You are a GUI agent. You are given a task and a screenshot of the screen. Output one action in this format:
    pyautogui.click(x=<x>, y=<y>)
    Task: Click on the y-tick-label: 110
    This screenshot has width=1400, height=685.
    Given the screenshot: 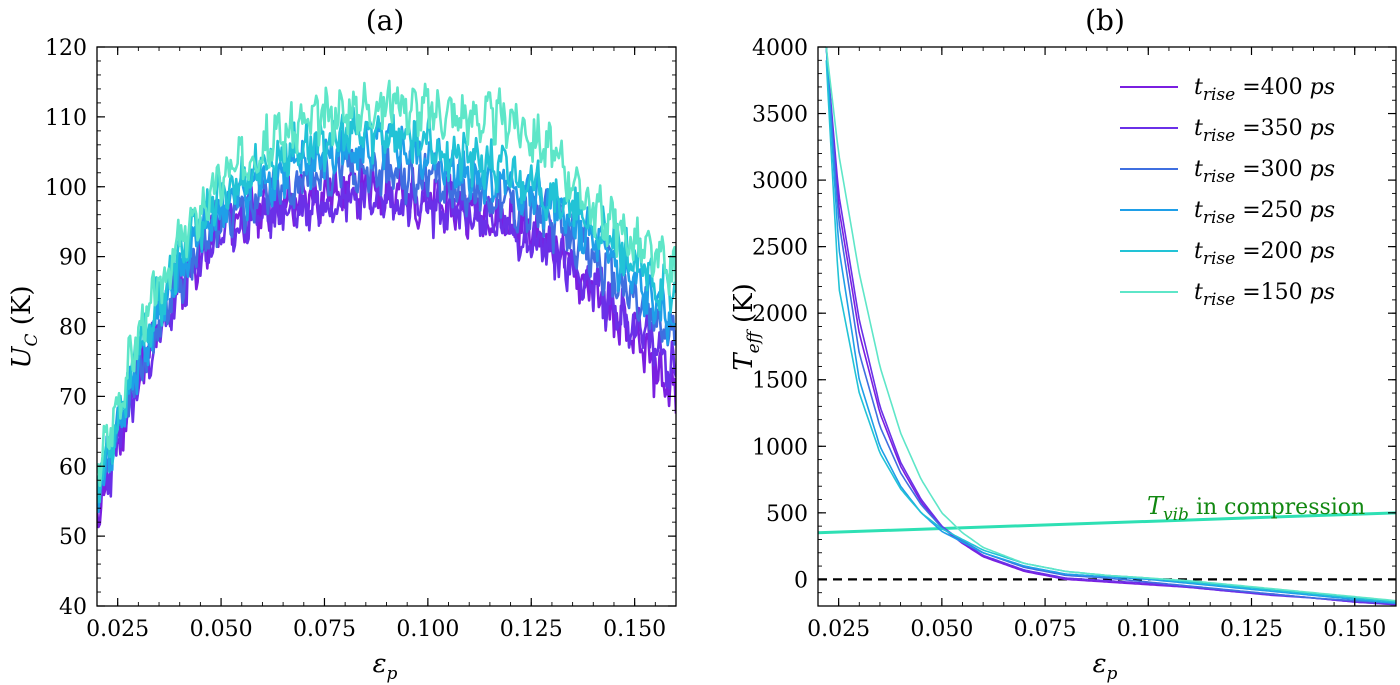 What is the action you would take?
    pyautogui.click(x=66, y=118)
    